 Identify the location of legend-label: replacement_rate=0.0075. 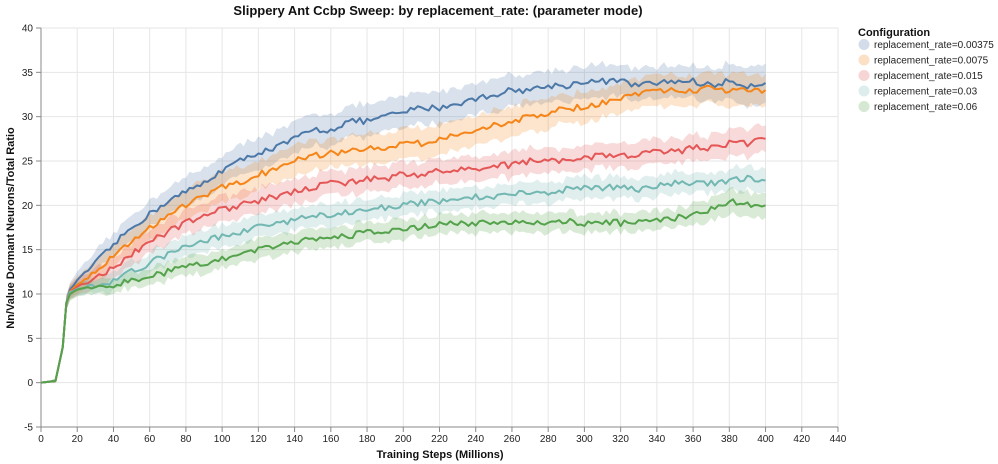
(931, 61).